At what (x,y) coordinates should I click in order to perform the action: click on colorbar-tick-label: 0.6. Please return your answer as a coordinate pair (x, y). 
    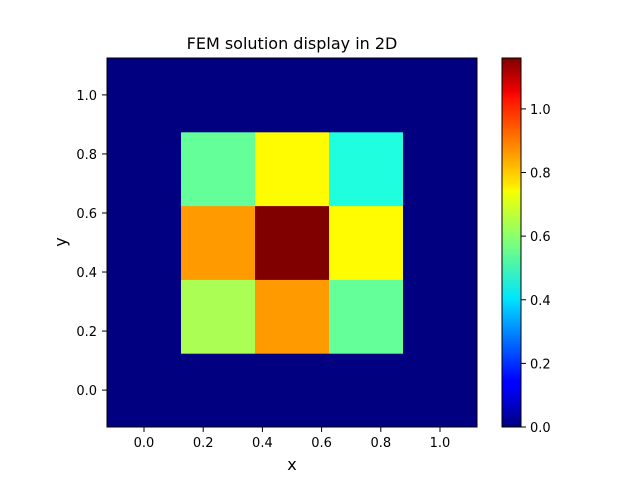
    Looking at the image, I should click on (540, 237).